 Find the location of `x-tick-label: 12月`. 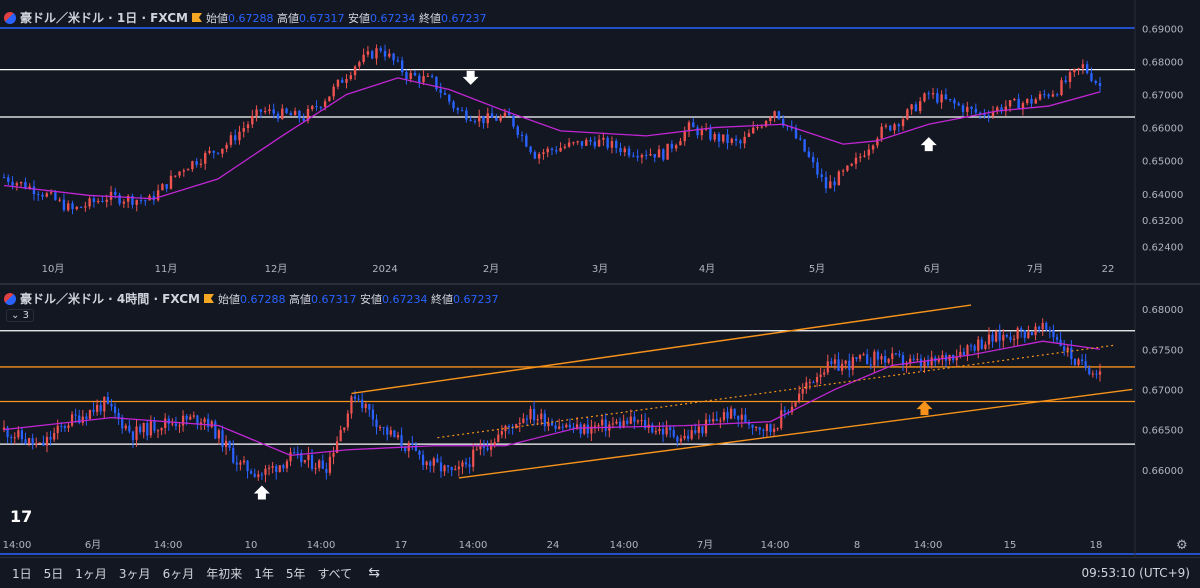

x-tick-label: 12月 is located at coordinates (276, 269).